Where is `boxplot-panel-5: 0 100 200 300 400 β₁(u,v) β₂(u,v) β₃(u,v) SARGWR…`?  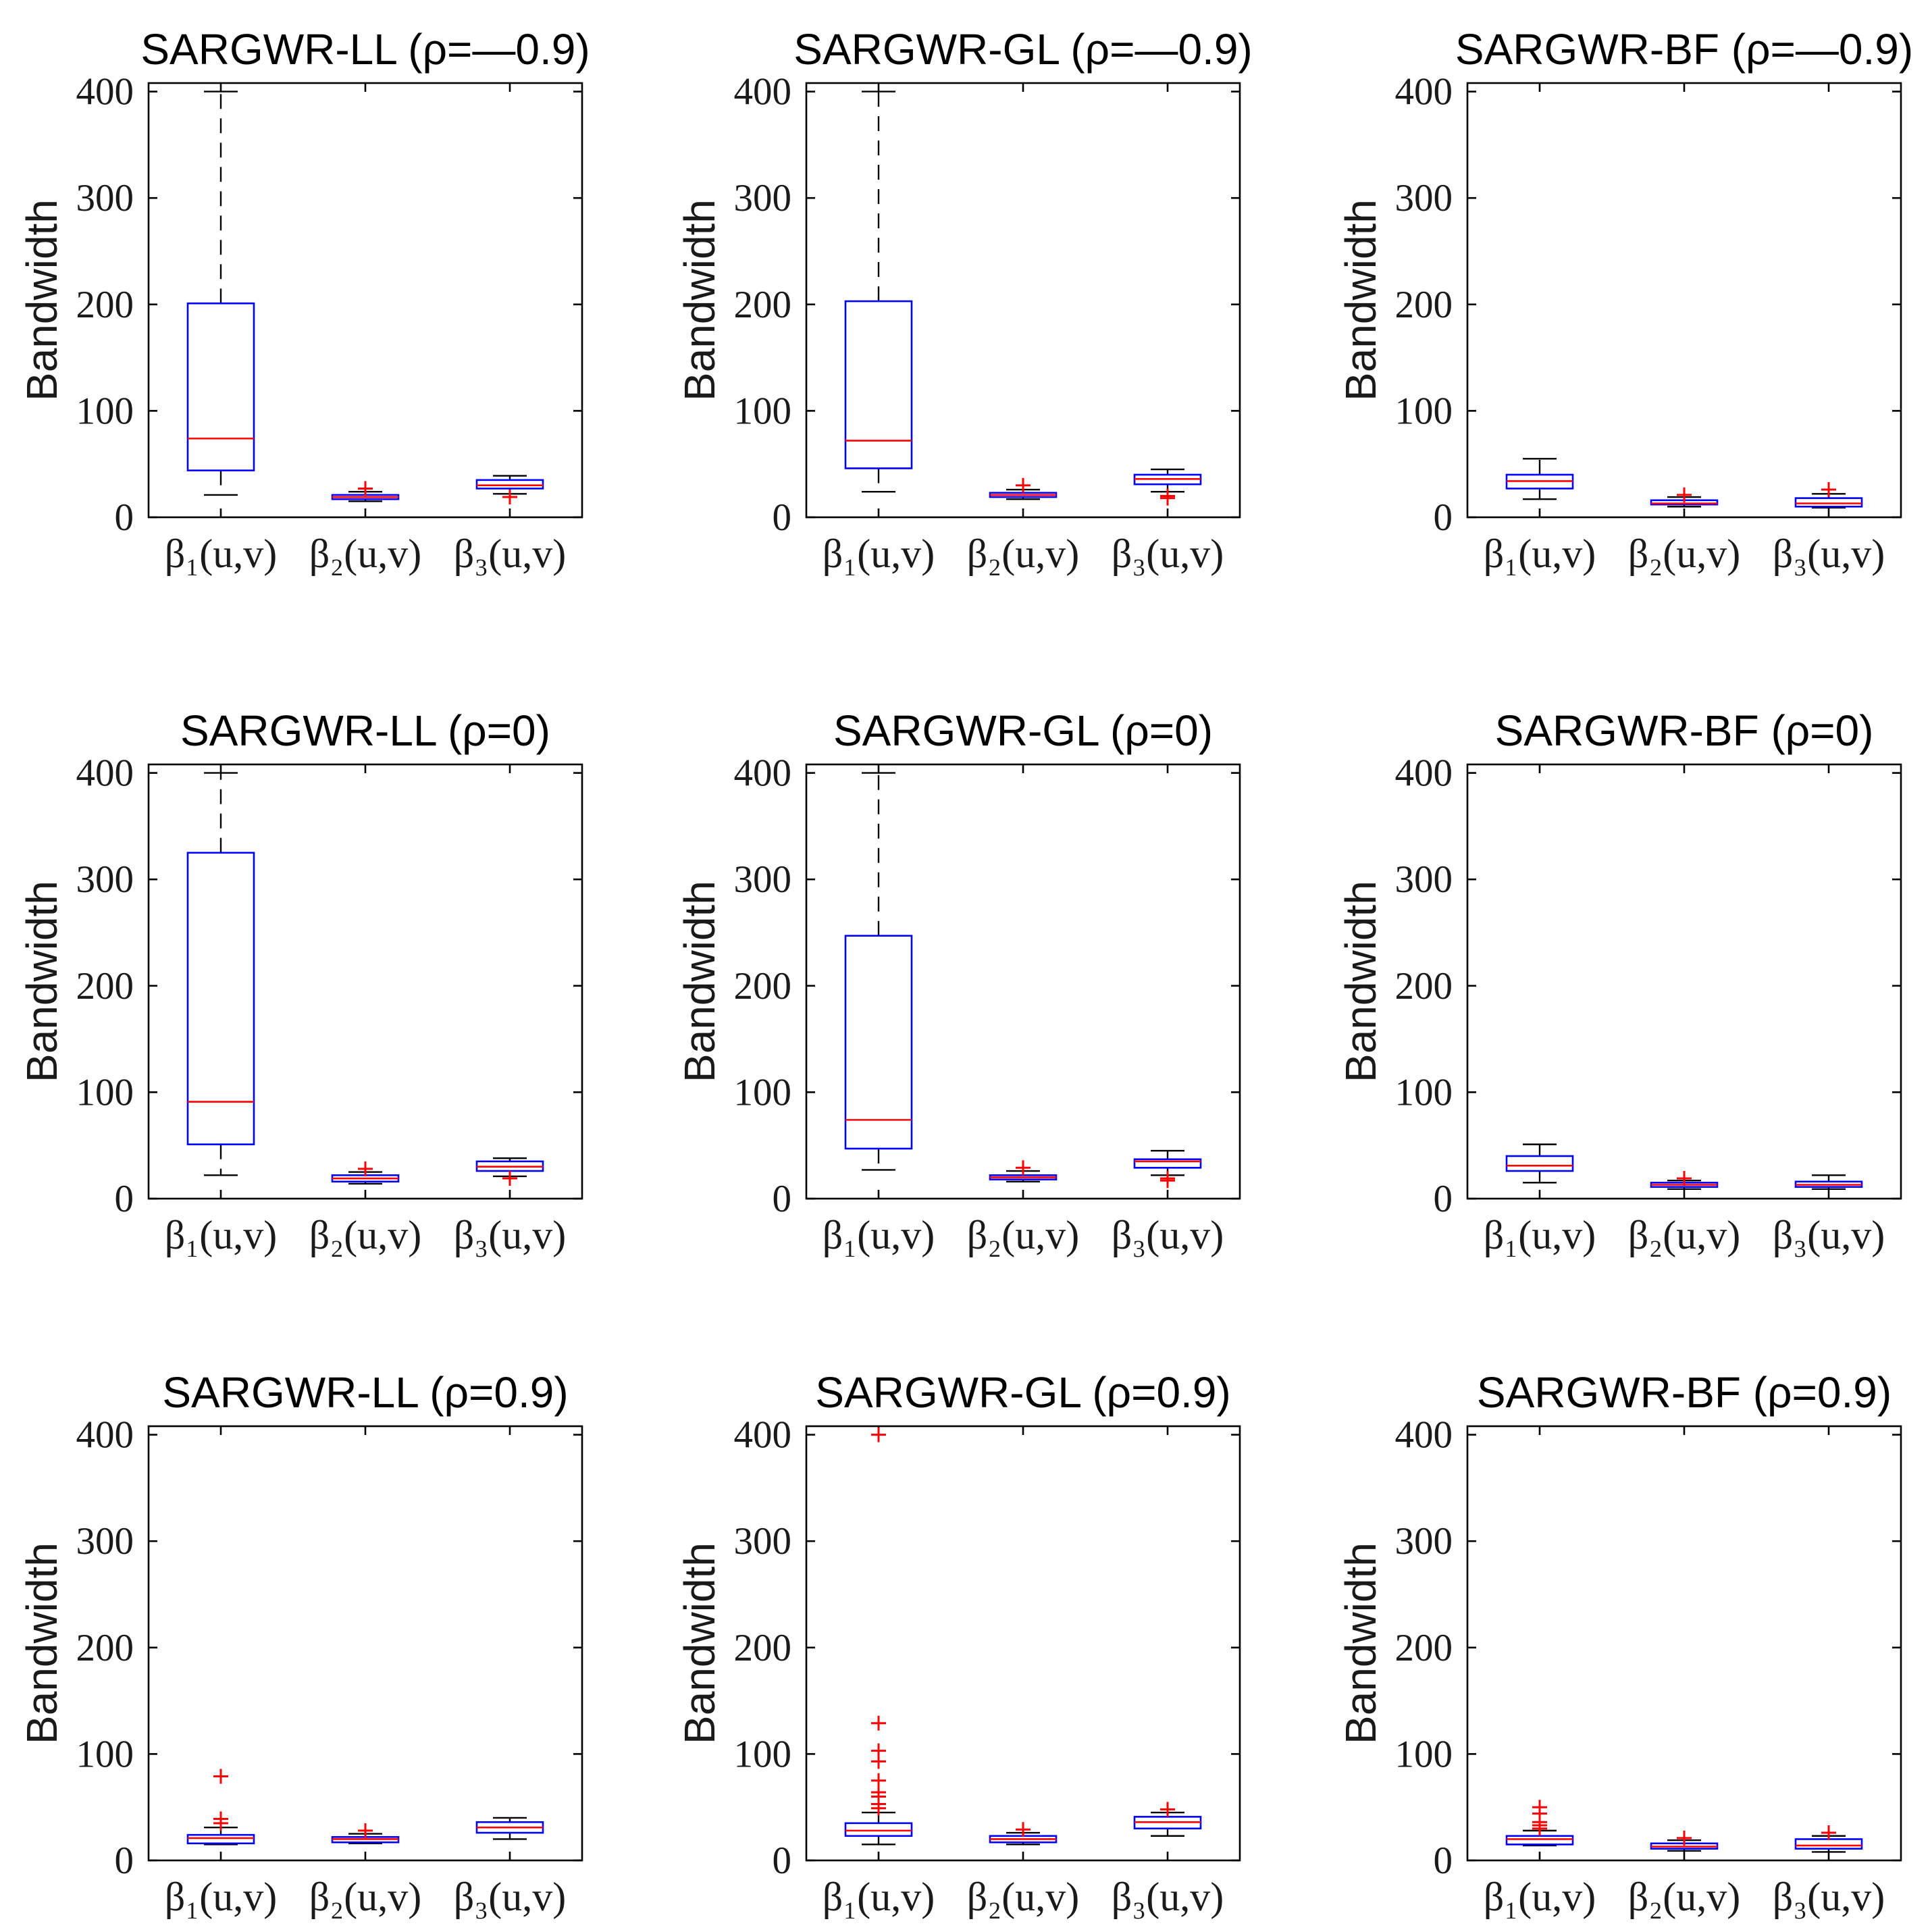
boxplot-panel-5: 0 100 200 300 400 β₁(u,v) β₂(u,v) β₃(u,v) SARGWR… is located at coordinates (958, 981).